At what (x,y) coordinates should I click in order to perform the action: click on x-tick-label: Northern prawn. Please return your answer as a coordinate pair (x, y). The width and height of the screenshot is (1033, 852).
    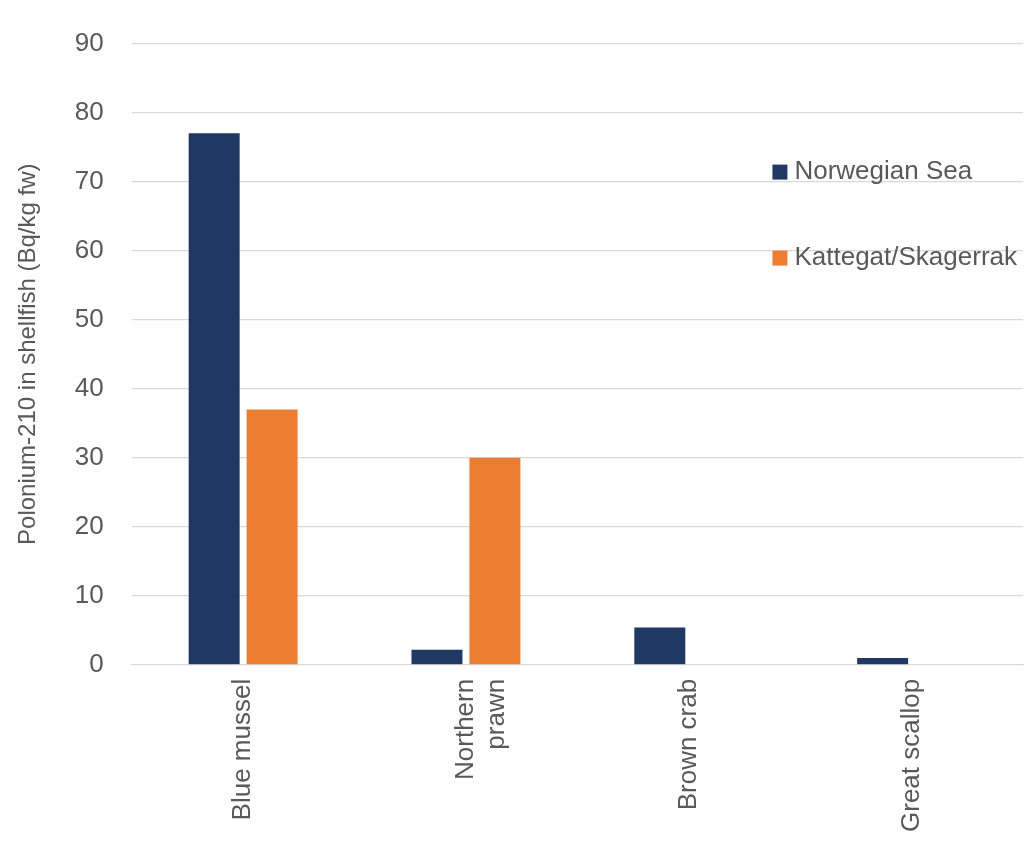
    Looking at the image, I should click on (480, 729).